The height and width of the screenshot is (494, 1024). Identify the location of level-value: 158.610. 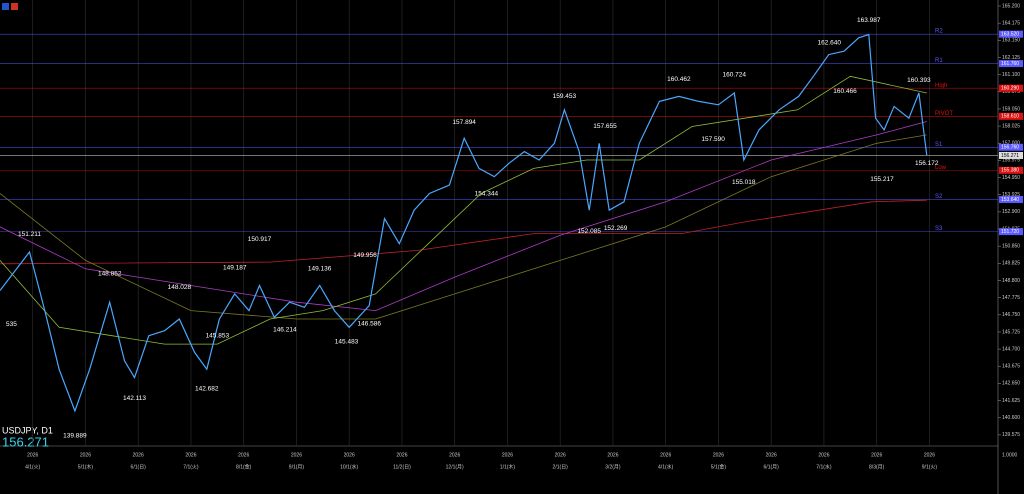
(1010, 117).